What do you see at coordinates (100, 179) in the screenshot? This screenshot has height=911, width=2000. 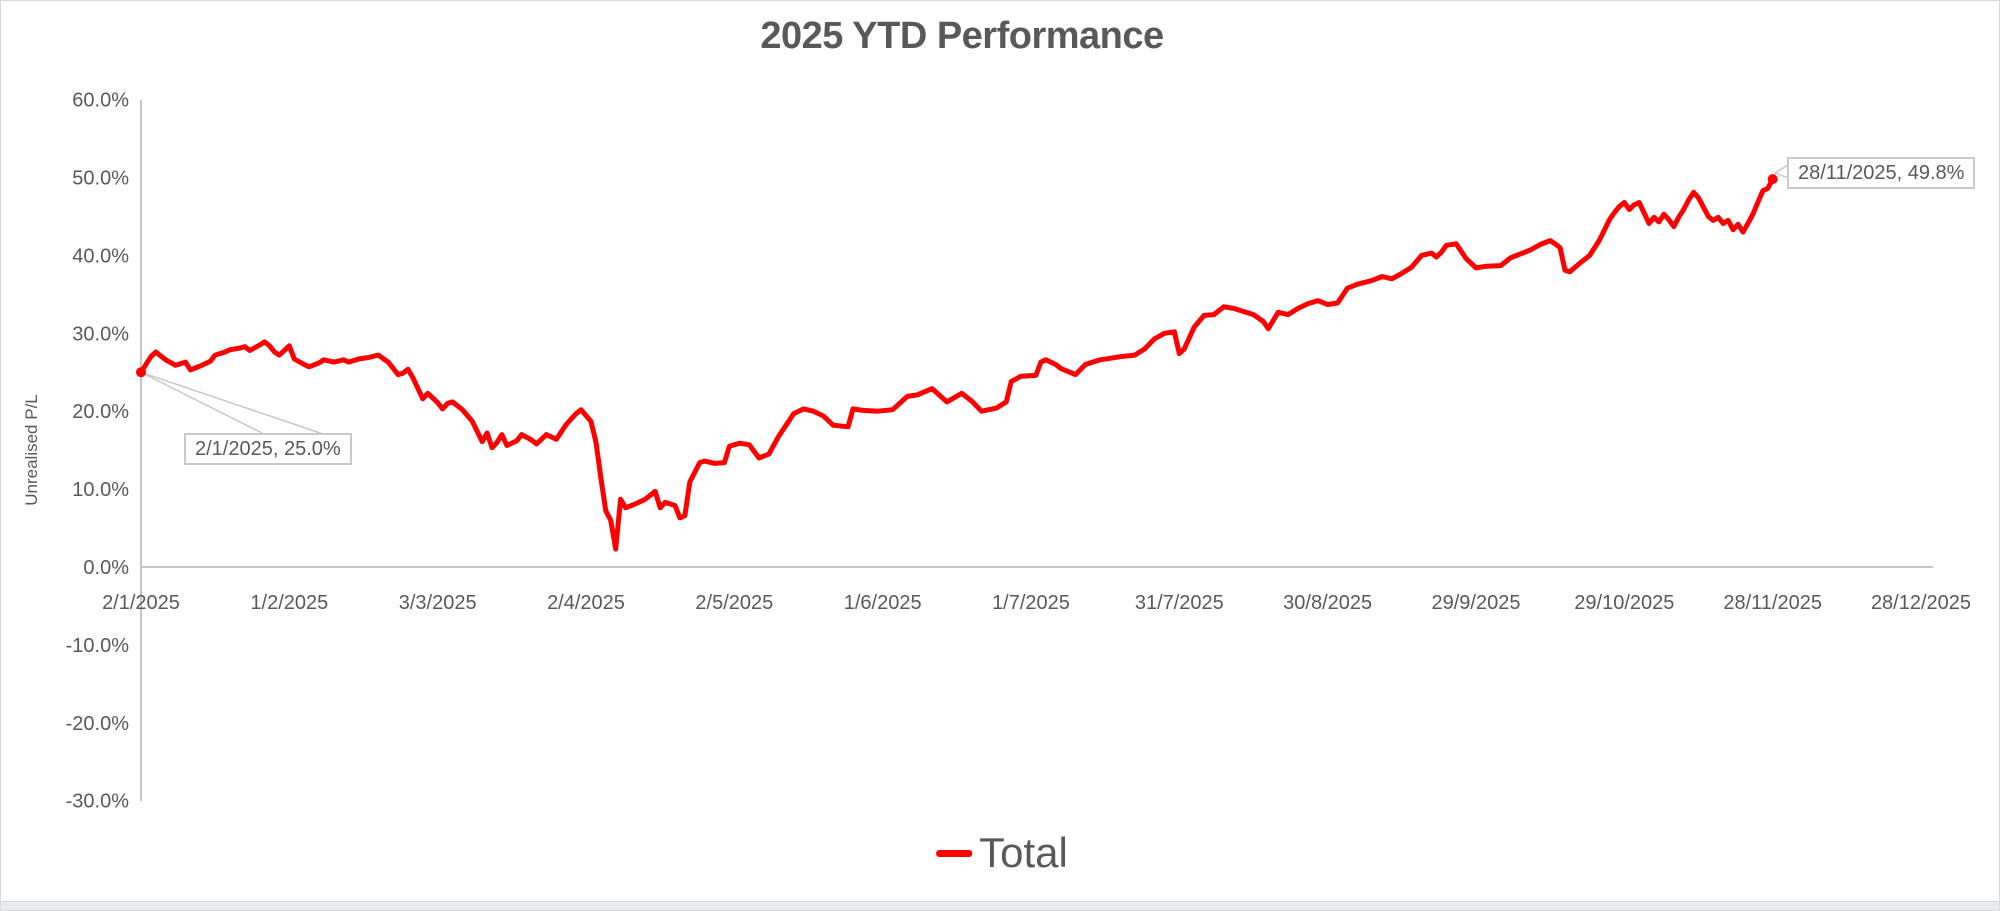 I see `y-tick-label: 50.0%` at bounding box center [100, 179].